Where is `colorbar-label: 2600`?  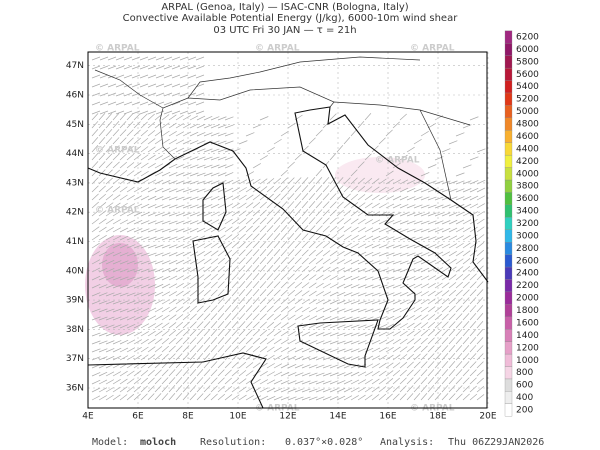
colorbar-label: 2600 is located at coordinates (527, 261).